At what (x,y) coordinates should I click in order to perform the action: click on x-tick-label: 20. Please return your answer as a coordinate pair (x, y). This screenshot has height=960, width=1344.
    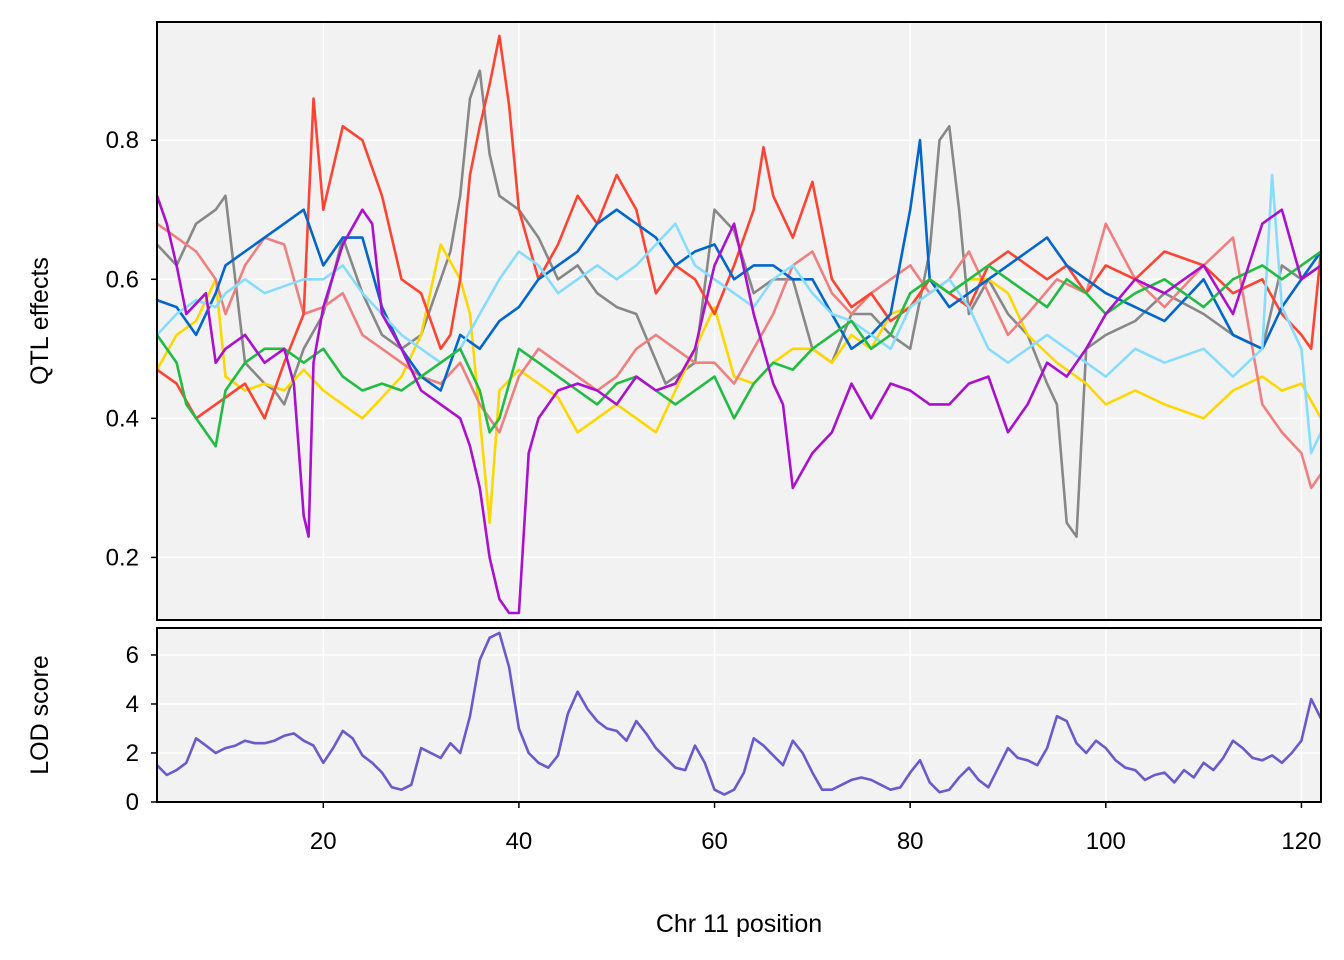
    Looking at the image, I should click on (323, 841).